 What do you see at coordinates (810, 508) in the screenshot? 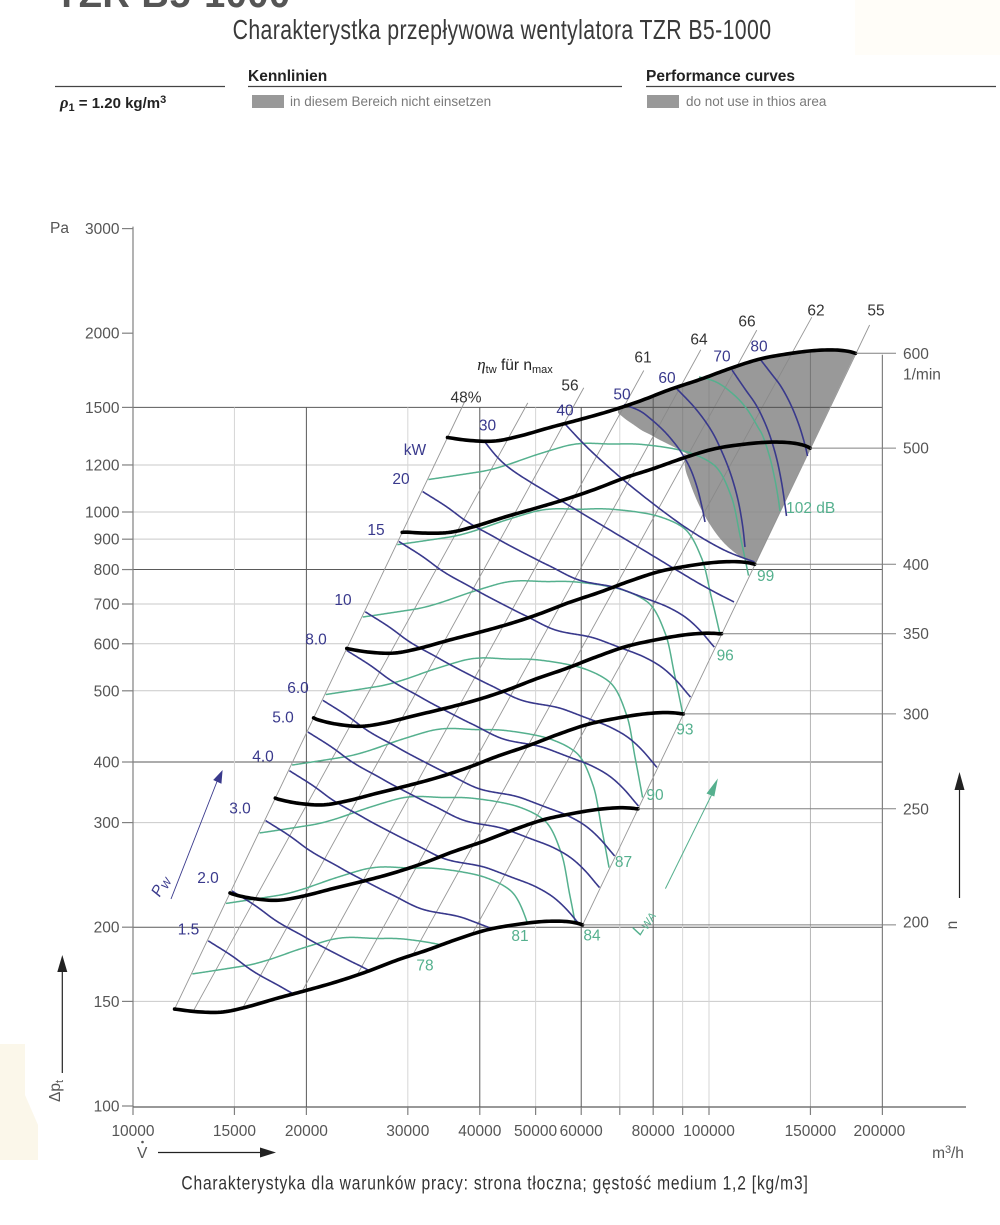
I see `svg-text: 102 dB` at bounding box center [810, 508].